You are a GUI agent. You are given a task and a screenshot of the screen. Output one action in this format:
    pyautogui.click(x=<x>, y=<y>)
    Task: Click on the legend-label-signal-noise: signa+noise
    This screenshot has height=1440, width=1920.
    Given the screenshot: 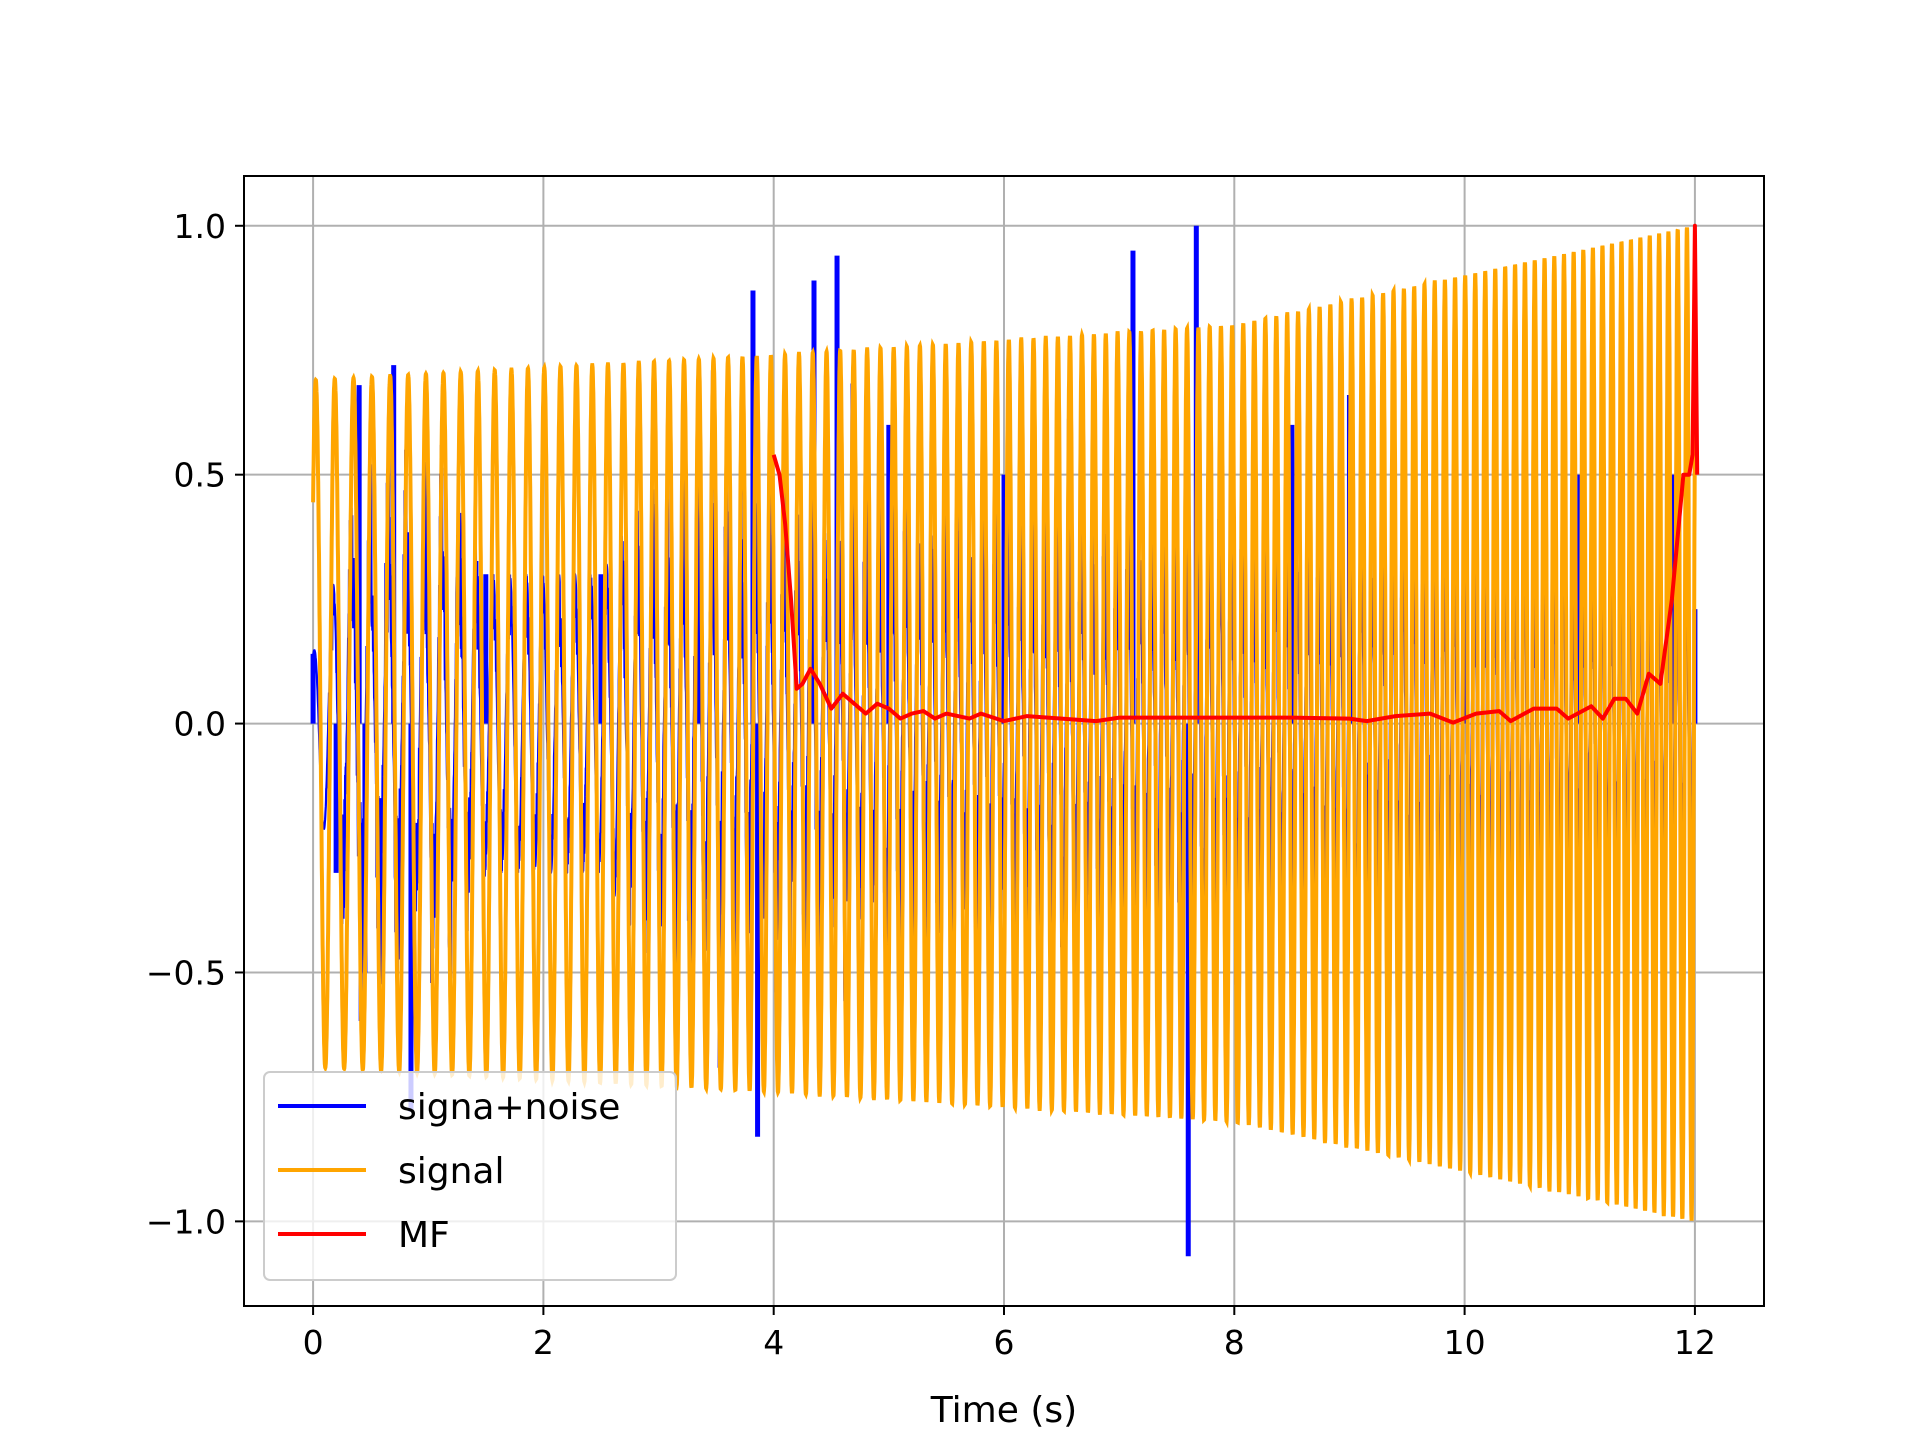 What is the action you would take?
    pyautogui.click(x=509, y=1107)
    